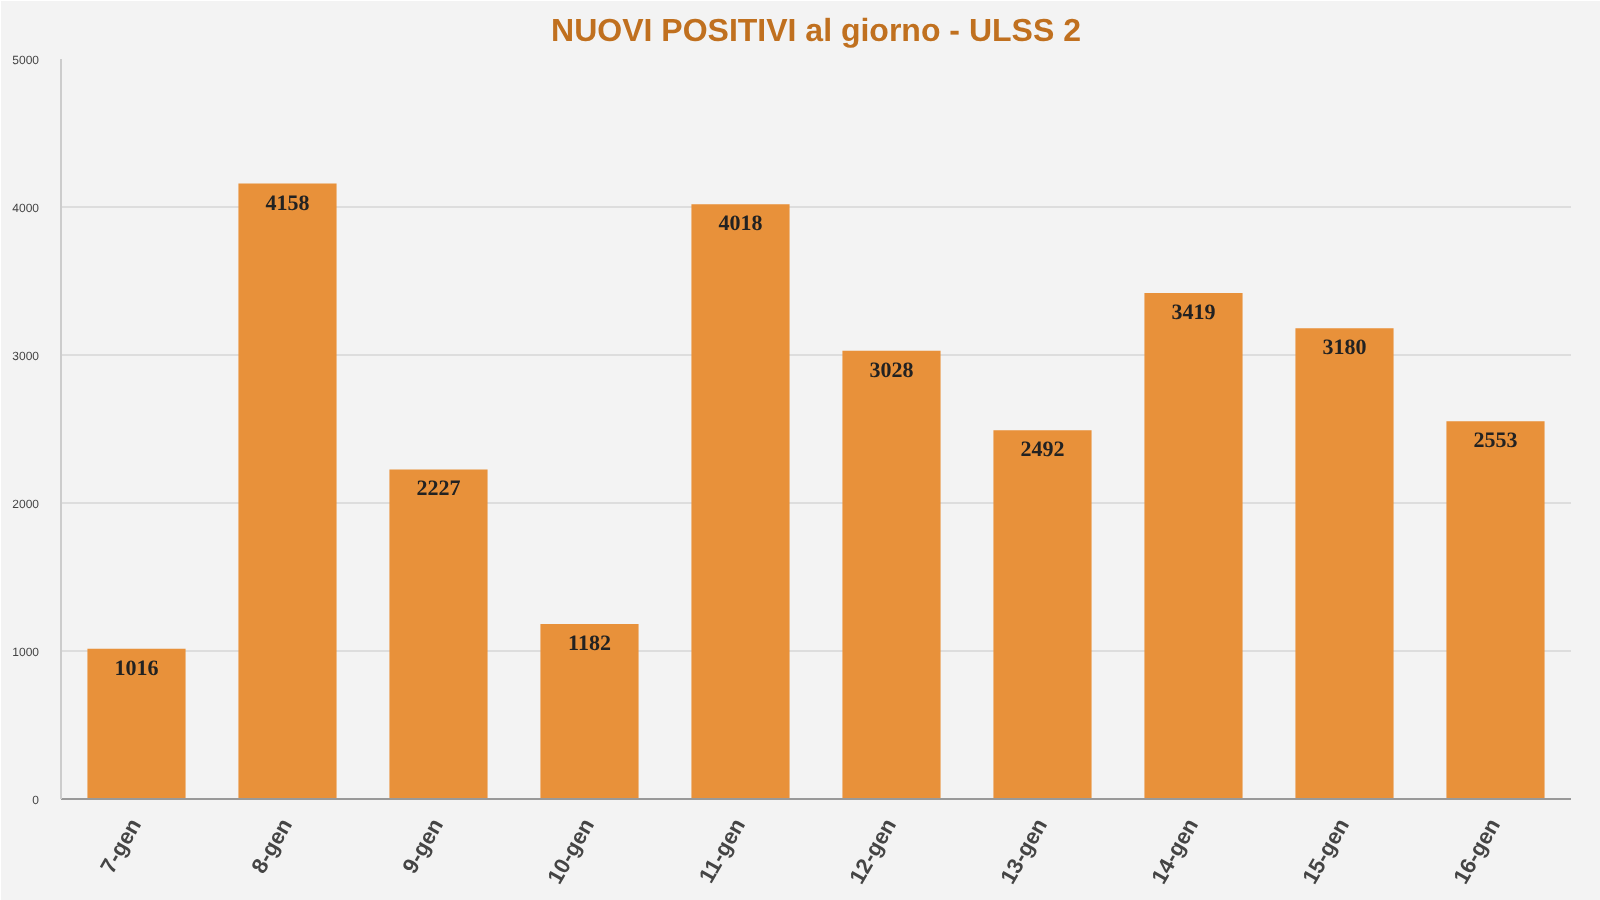 The height and width of the screenshot is (900, 1600). What do you see at coordinates (892, 370) in the screenshot?
I see `data-label: 3028` at bounding box center [892, 370].